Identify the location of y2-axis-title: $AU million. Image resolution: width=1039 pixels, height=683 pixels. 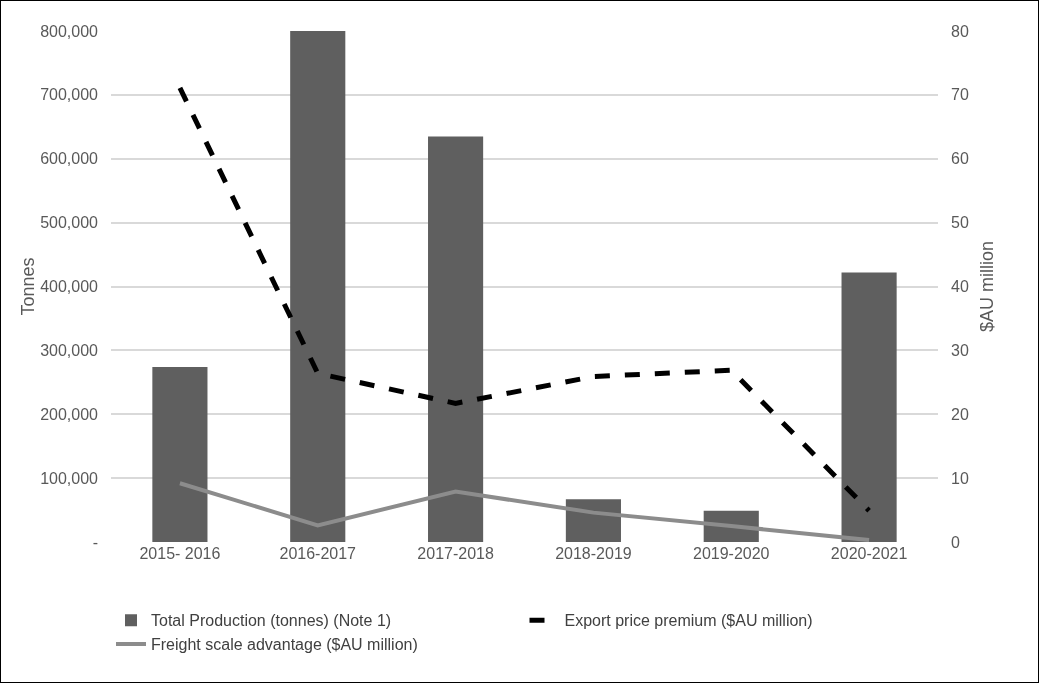
(987, 286).